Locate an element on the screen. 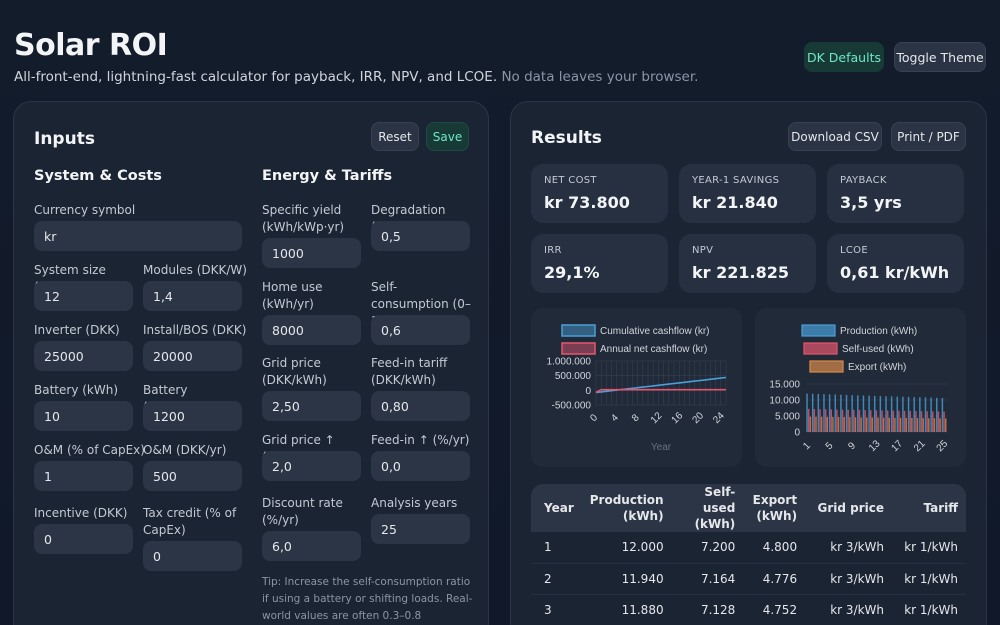  cell-grid-price: kr 3/kWh is located at coordinates (849, 609).